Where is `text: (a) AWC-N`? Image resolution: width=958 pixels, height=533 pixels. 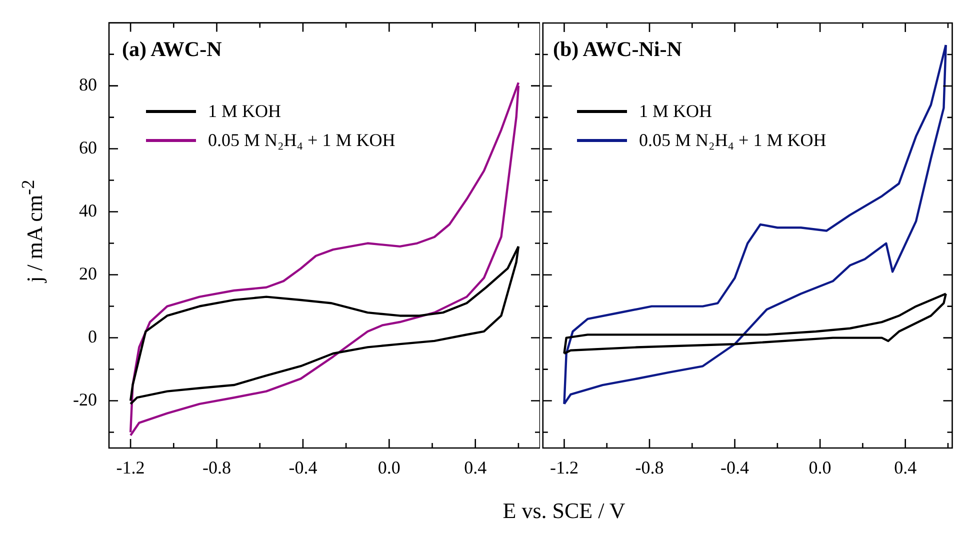 text: (a) AWC-N is located at coordinates (172, 49).